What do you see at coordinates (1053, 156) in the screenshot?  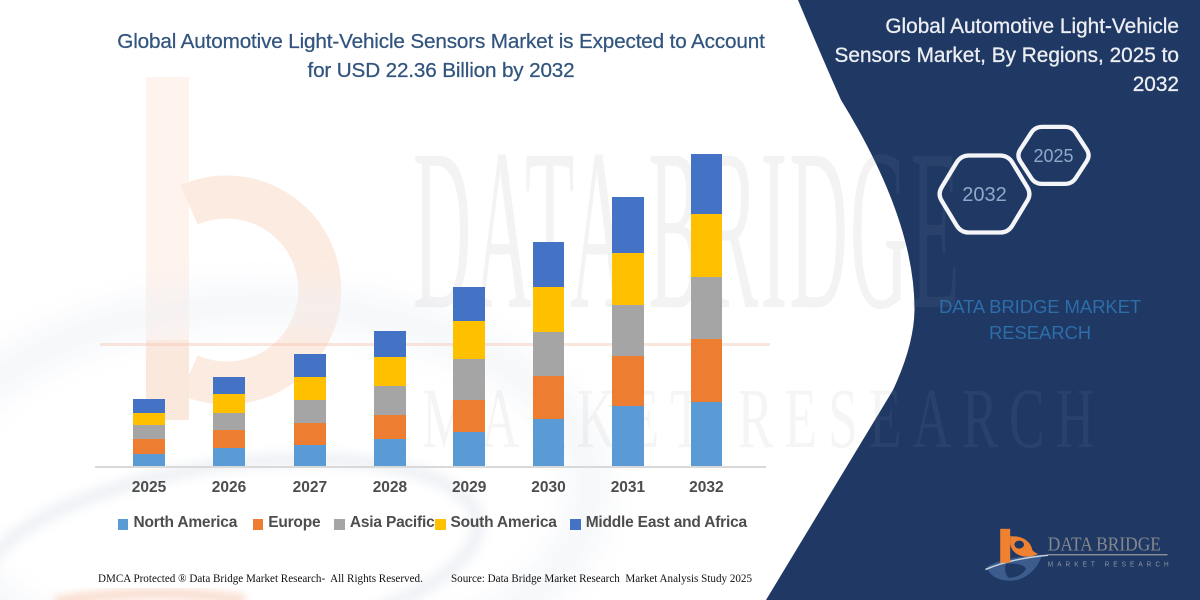 I see `svg-text: 2025` at bounding box center [1053, 156].